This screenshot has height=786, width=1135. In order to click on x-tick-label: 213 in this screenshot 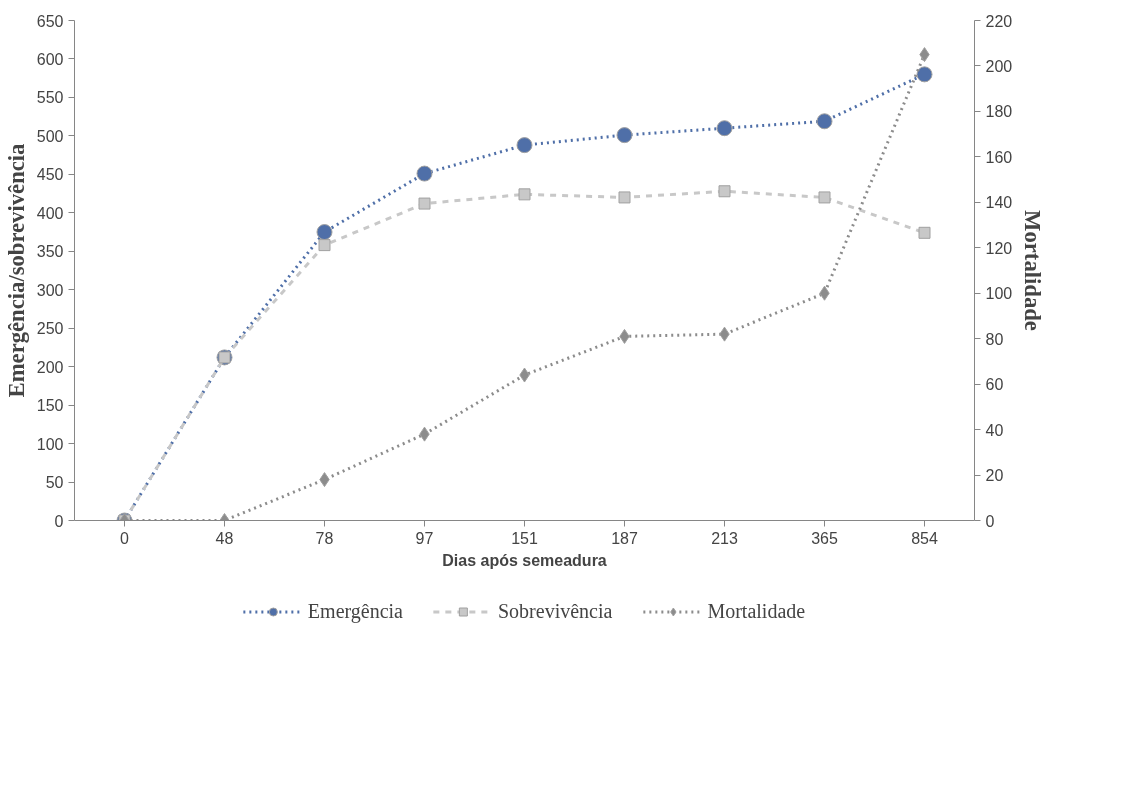, I will do `click(724, 538)`.